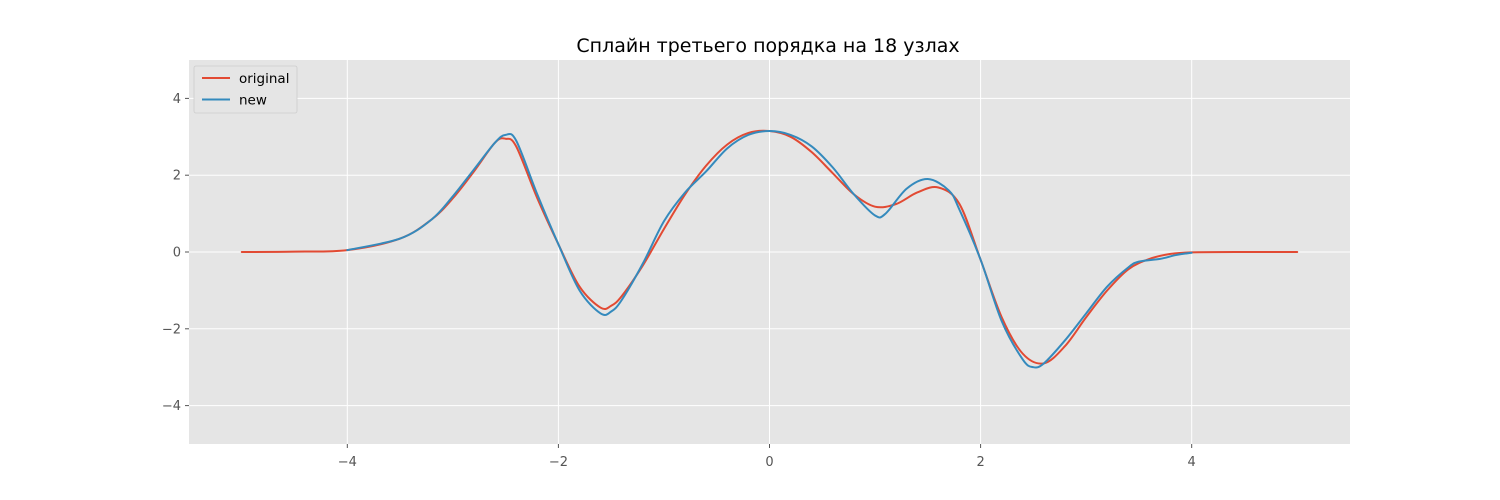  Describe the element at coordinates (177, 176) in the screenshot. I see `y-tick-label: 2` at that location.